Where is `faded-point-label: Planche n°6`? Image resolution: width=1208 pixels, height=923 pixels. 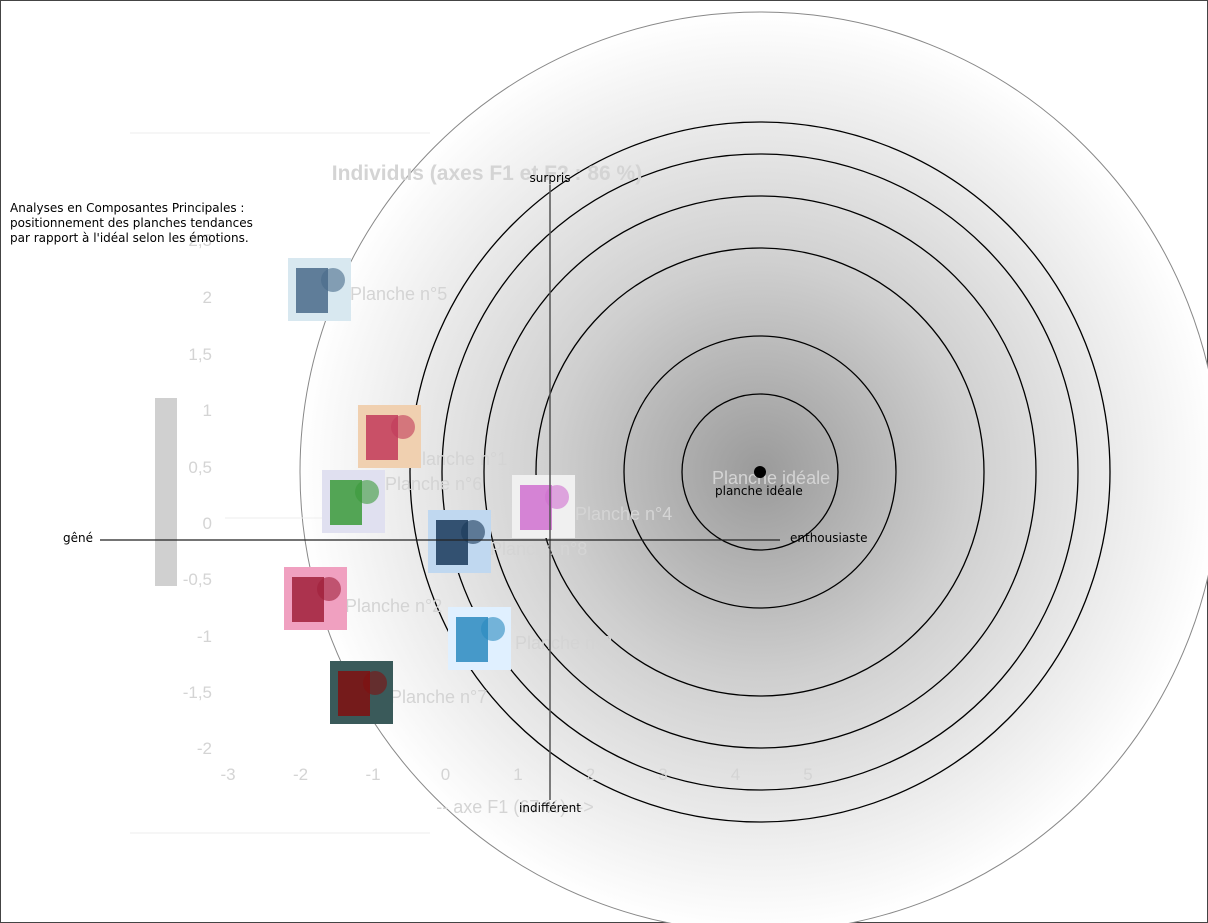 faded-point-label: Planche n°6 is located at coordinates (433, 484).